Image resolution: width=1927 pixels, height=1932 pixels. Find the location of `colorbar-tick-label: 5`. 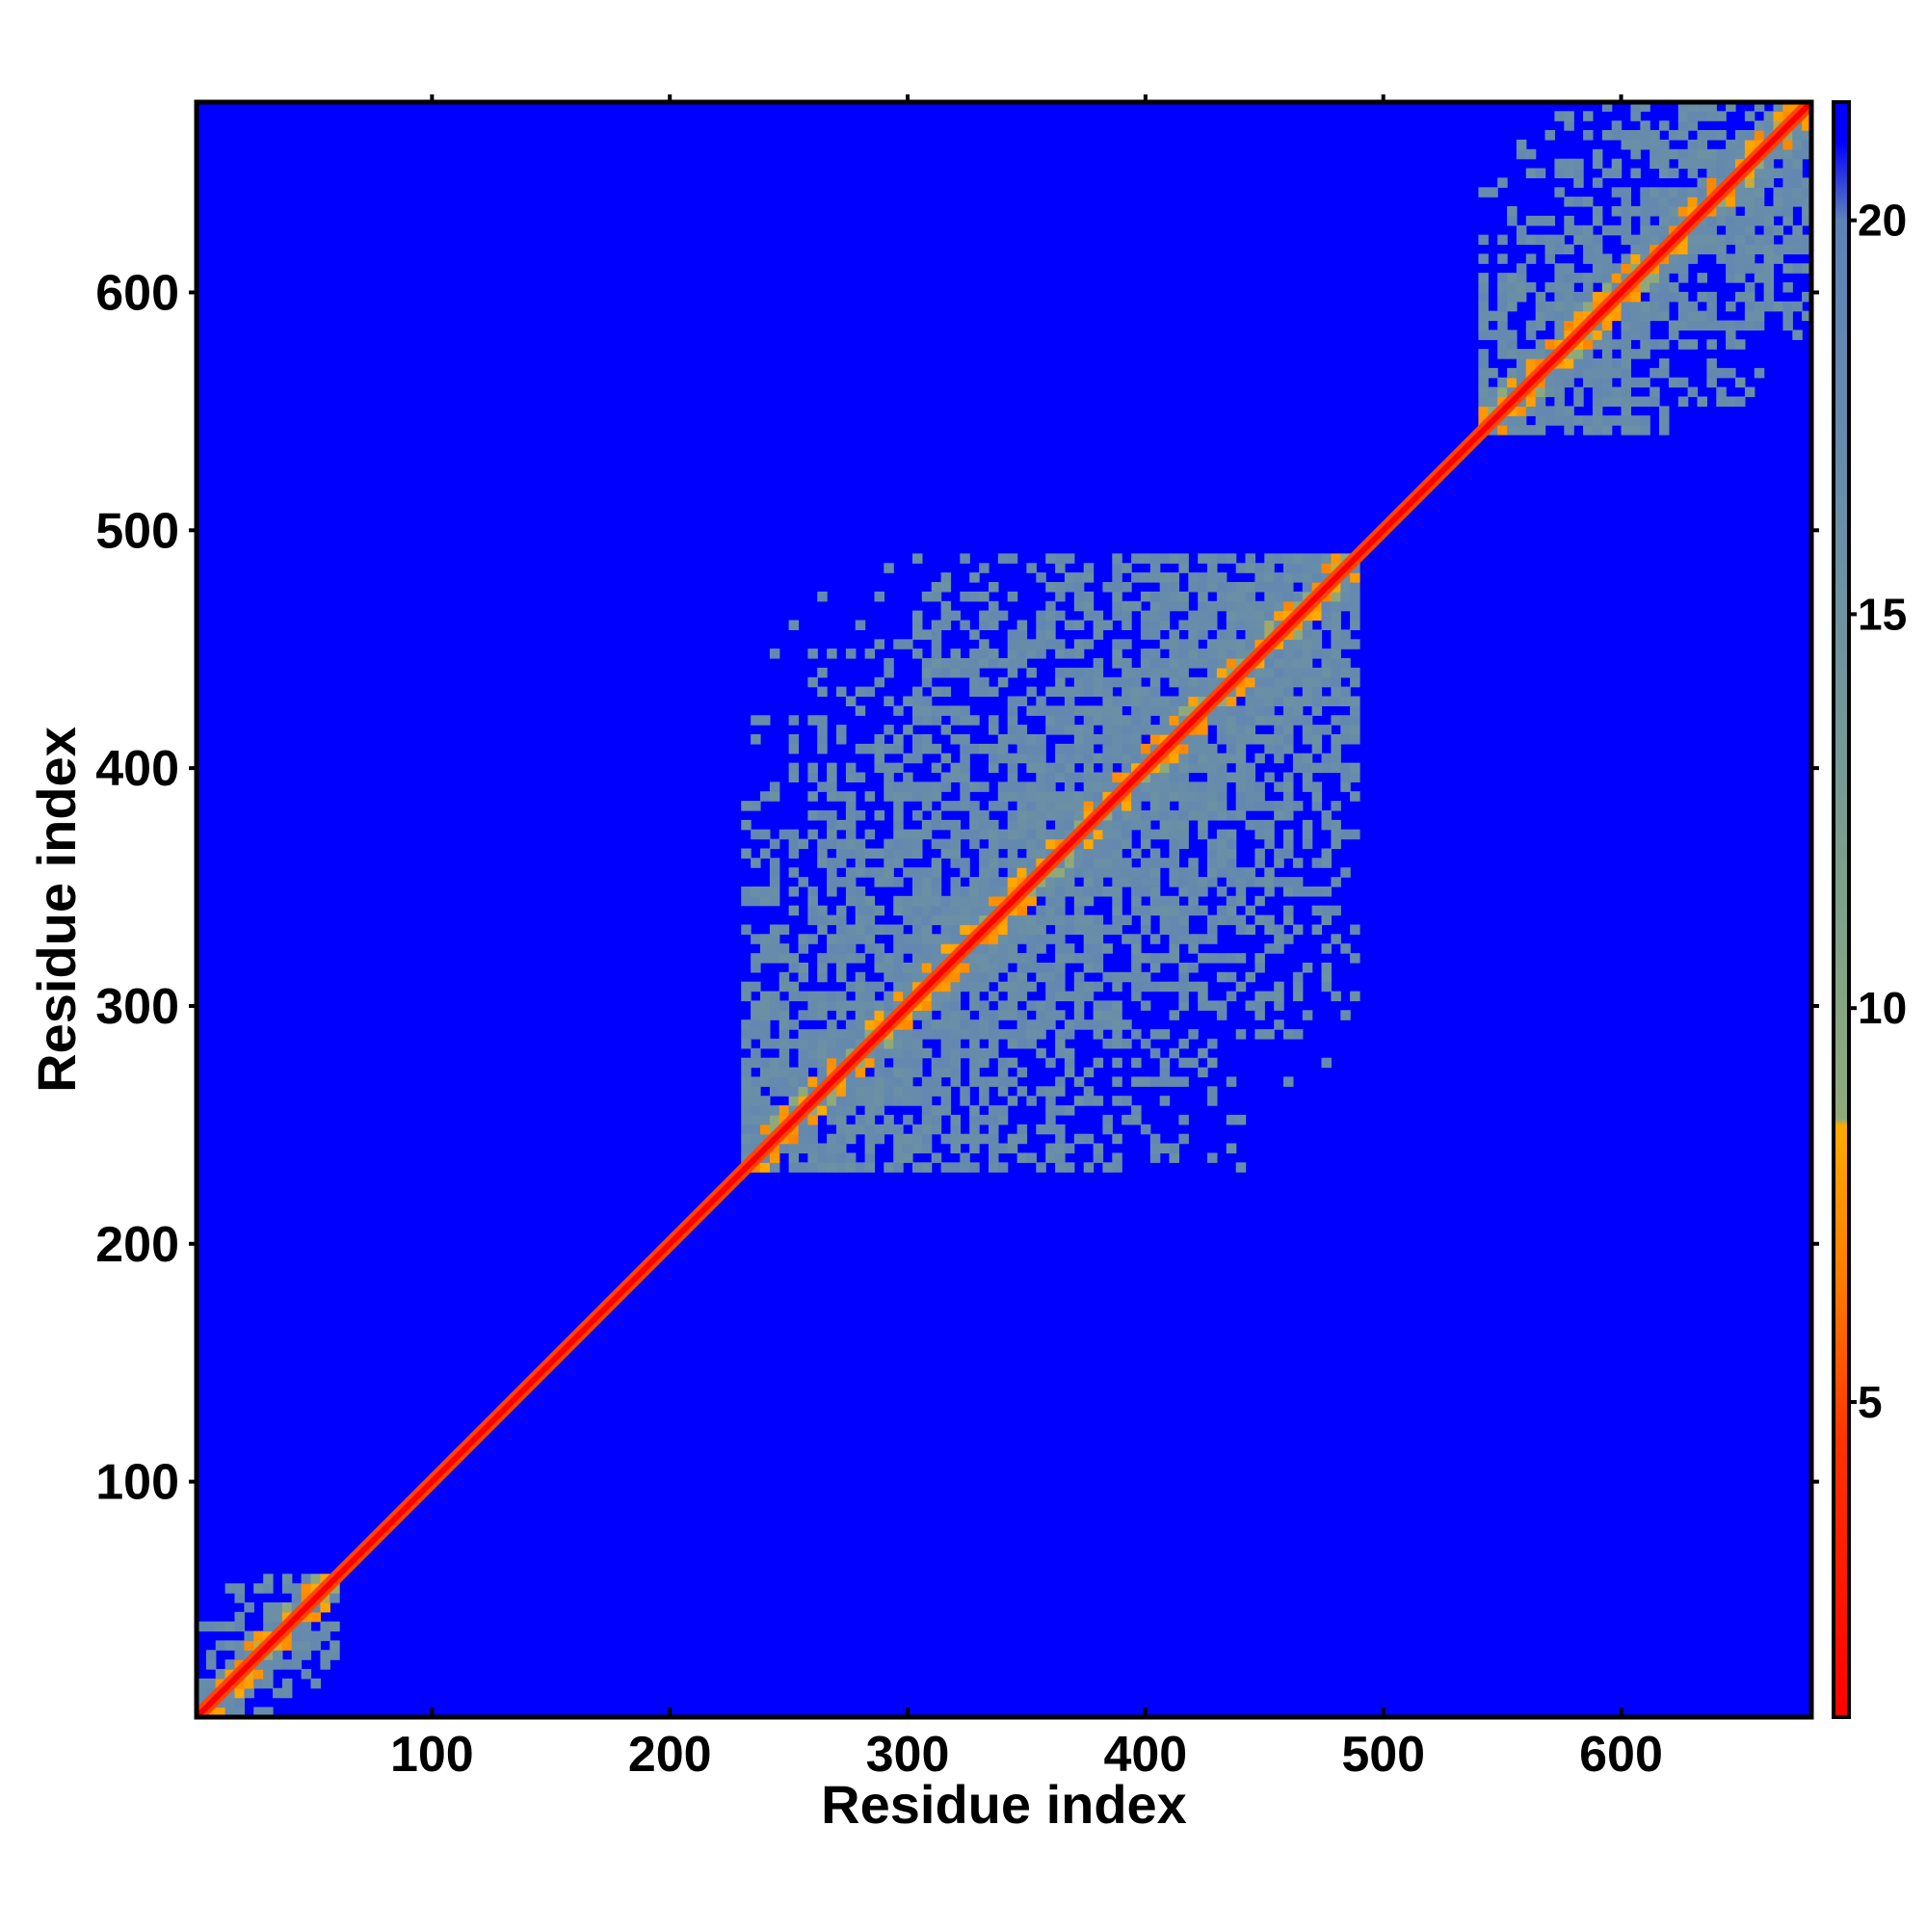

colorbar-tick-label: 5 is located at coordinates (1871, 1402).